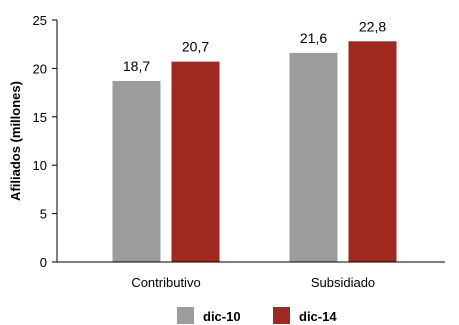  I want to click on x-axis: Contributivo Subsidiado, so click(251, 275).